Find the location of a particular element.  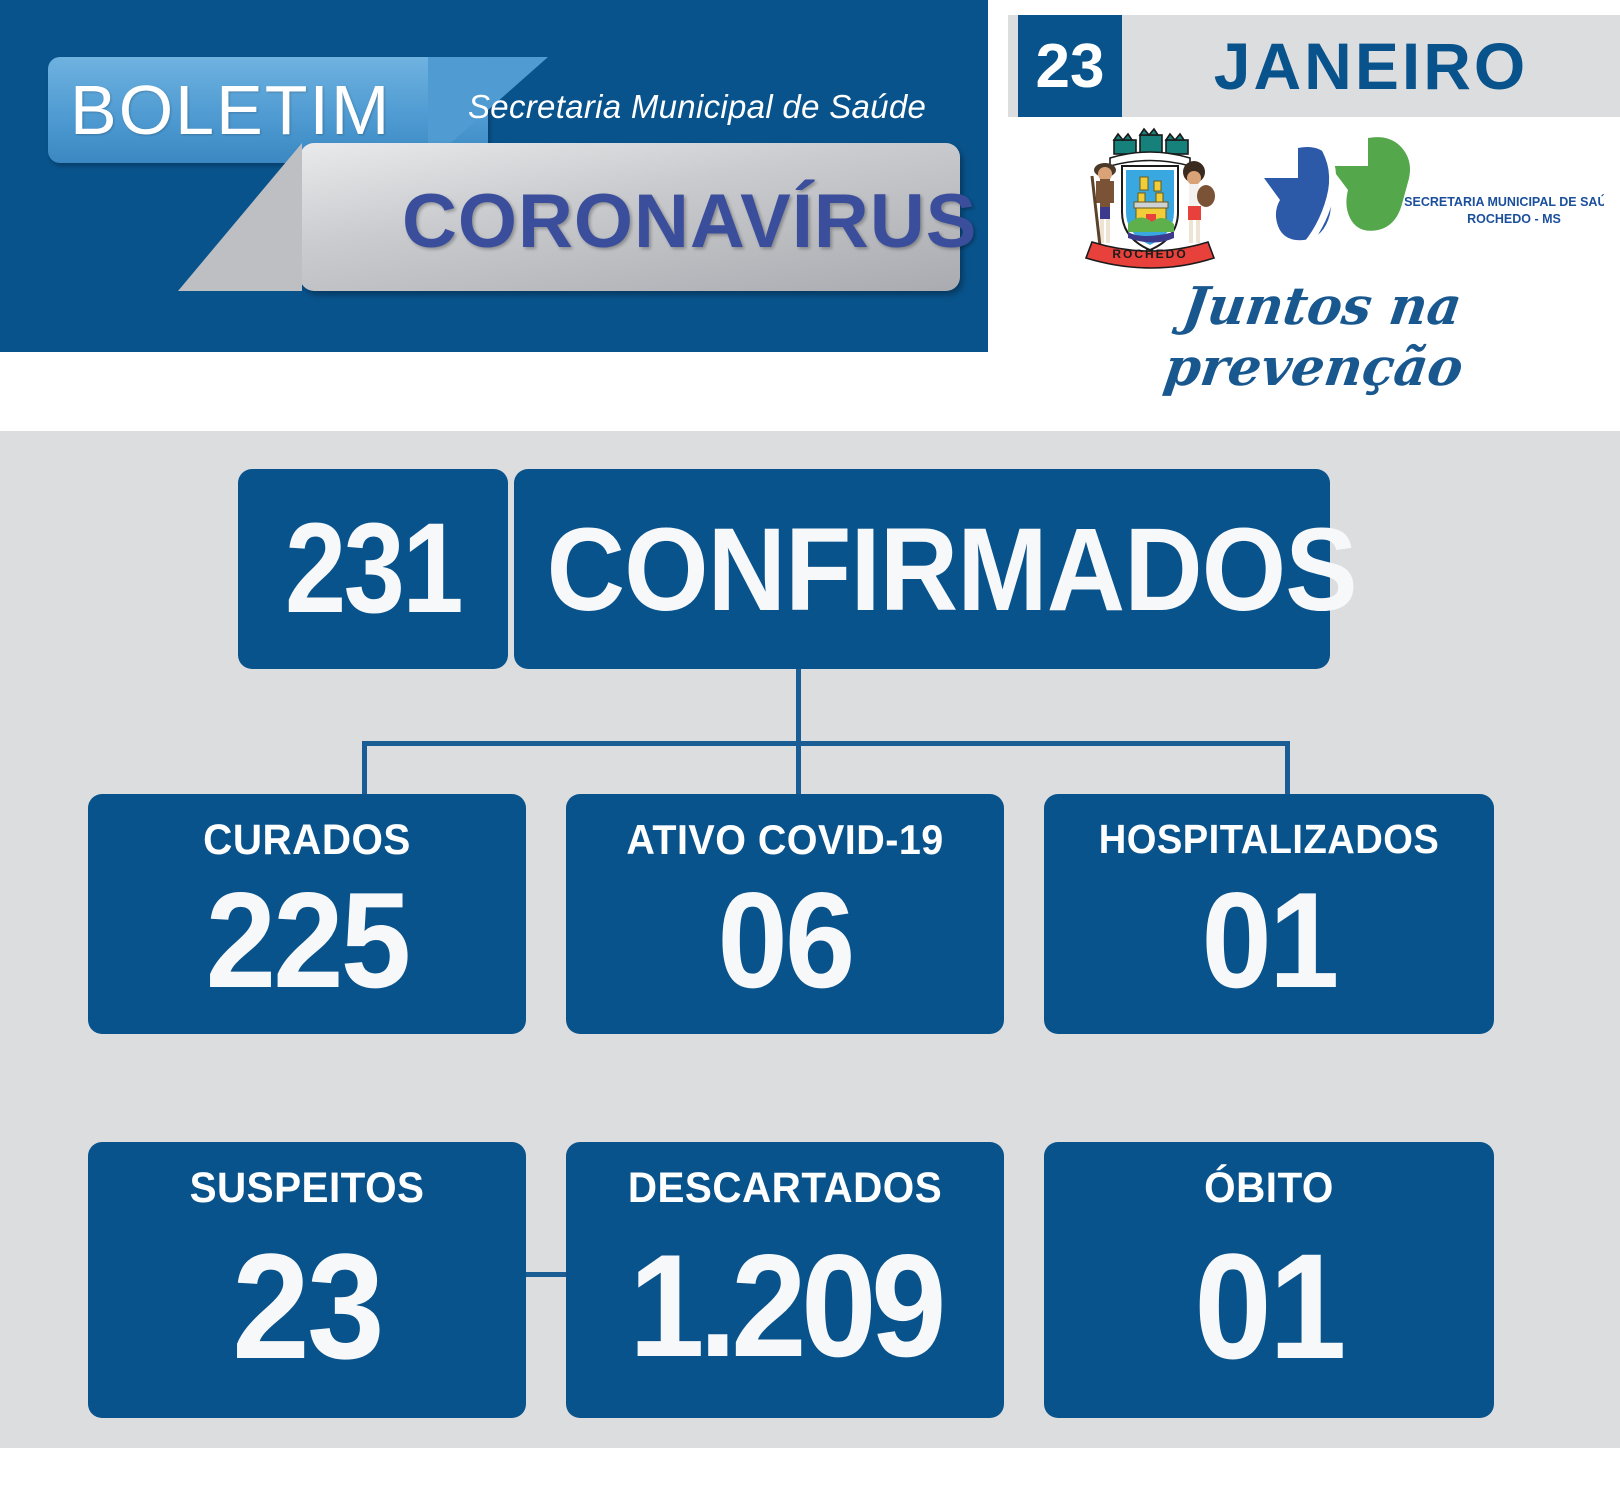

stat-card-suspeitos: SUSPEITOS 23 is located at coordinates (307, 1280).